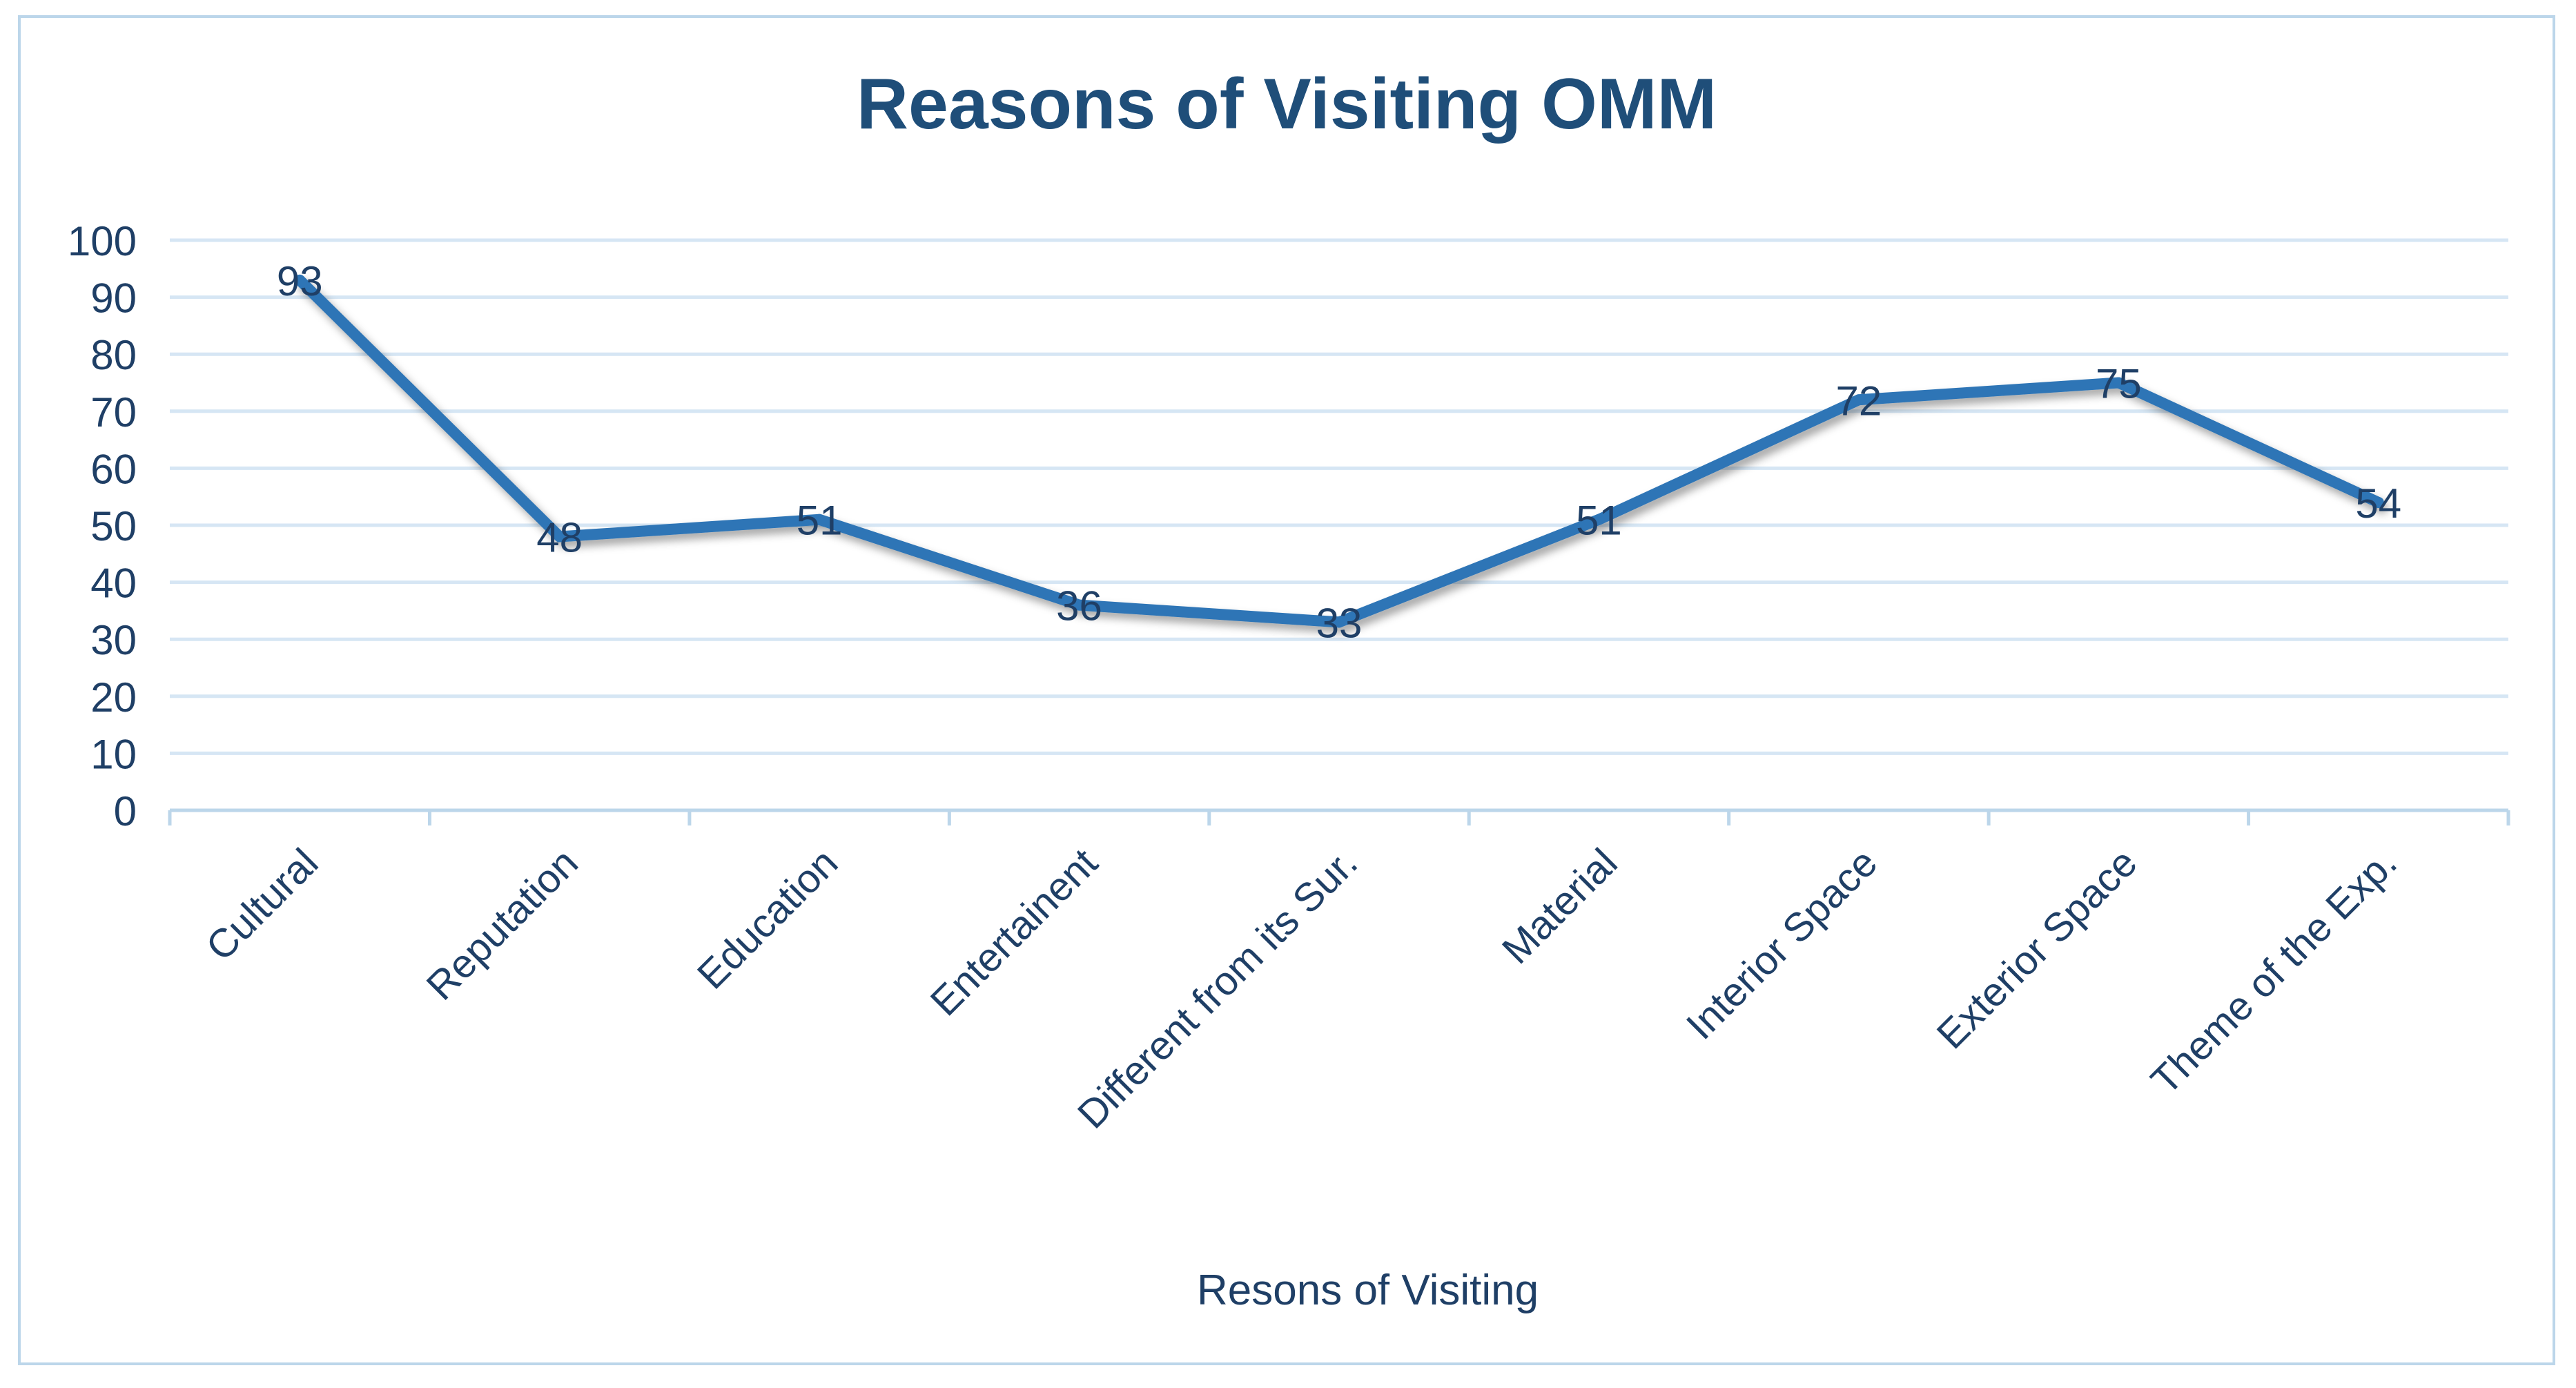 The image size is (2576, 1388). What do you see at coordinates (113, 355) in the screenshot?
I see `y-tick-label: 80` at bounding box center [113, 355].